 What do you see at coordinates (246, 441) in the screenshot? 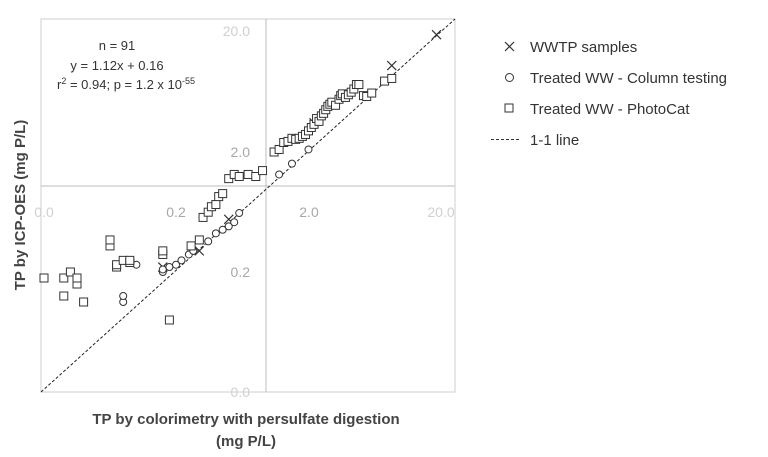
I see `x-axis-title-line2: (mg P/L)` at bounding box center [246, 441].